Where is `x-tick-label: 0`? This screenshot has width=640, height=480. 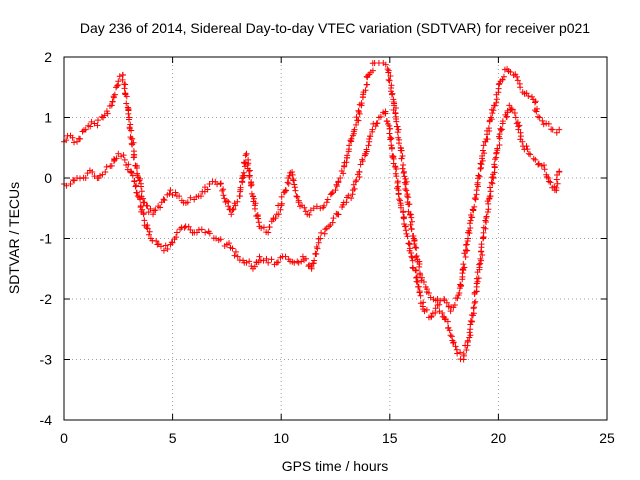
x-tick-label: 0 is located at coordinates (64, 438).